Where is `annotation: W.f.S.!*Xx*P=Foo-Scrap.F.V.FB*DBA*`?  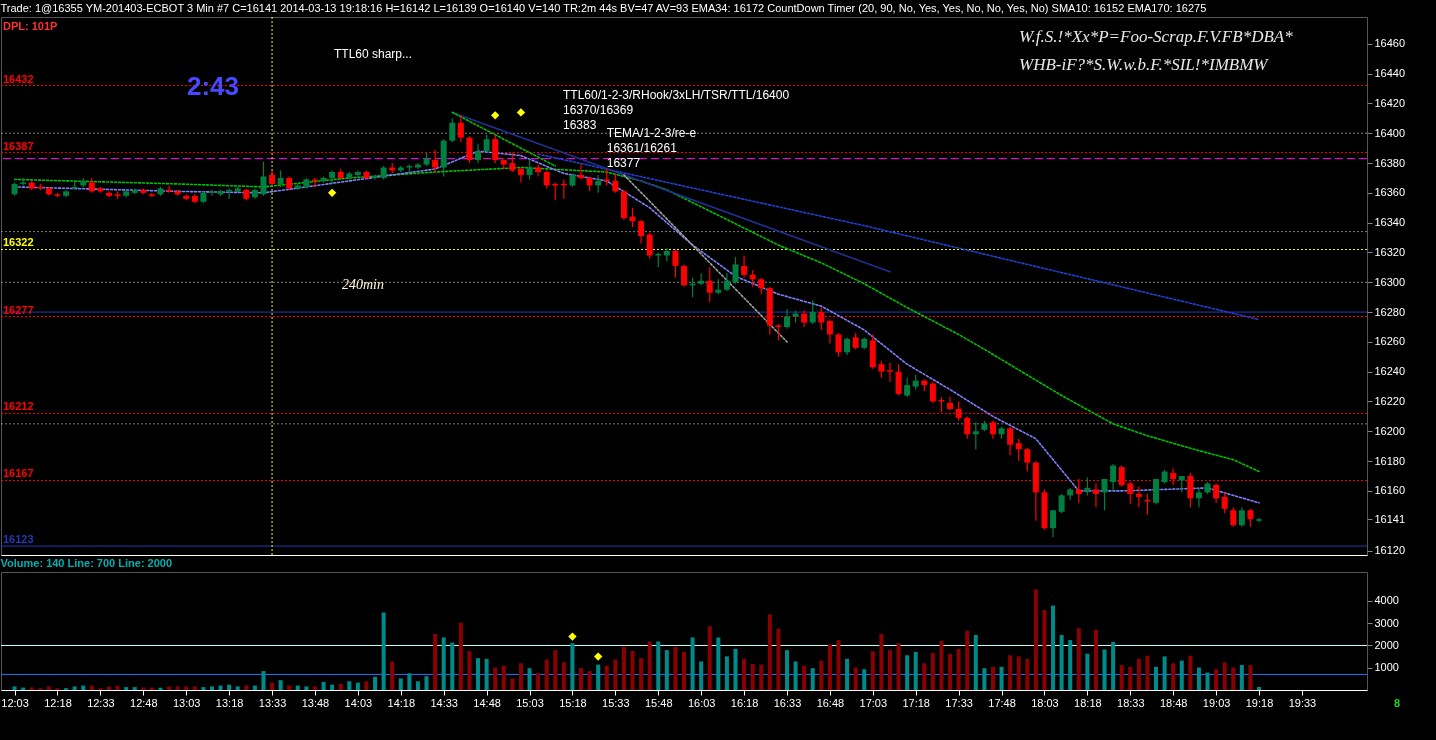
annotation: W.f.S.!*Xx*P=Foo-Scrap.F.V.FB*DBA* is located at coordinates (1156, 36).